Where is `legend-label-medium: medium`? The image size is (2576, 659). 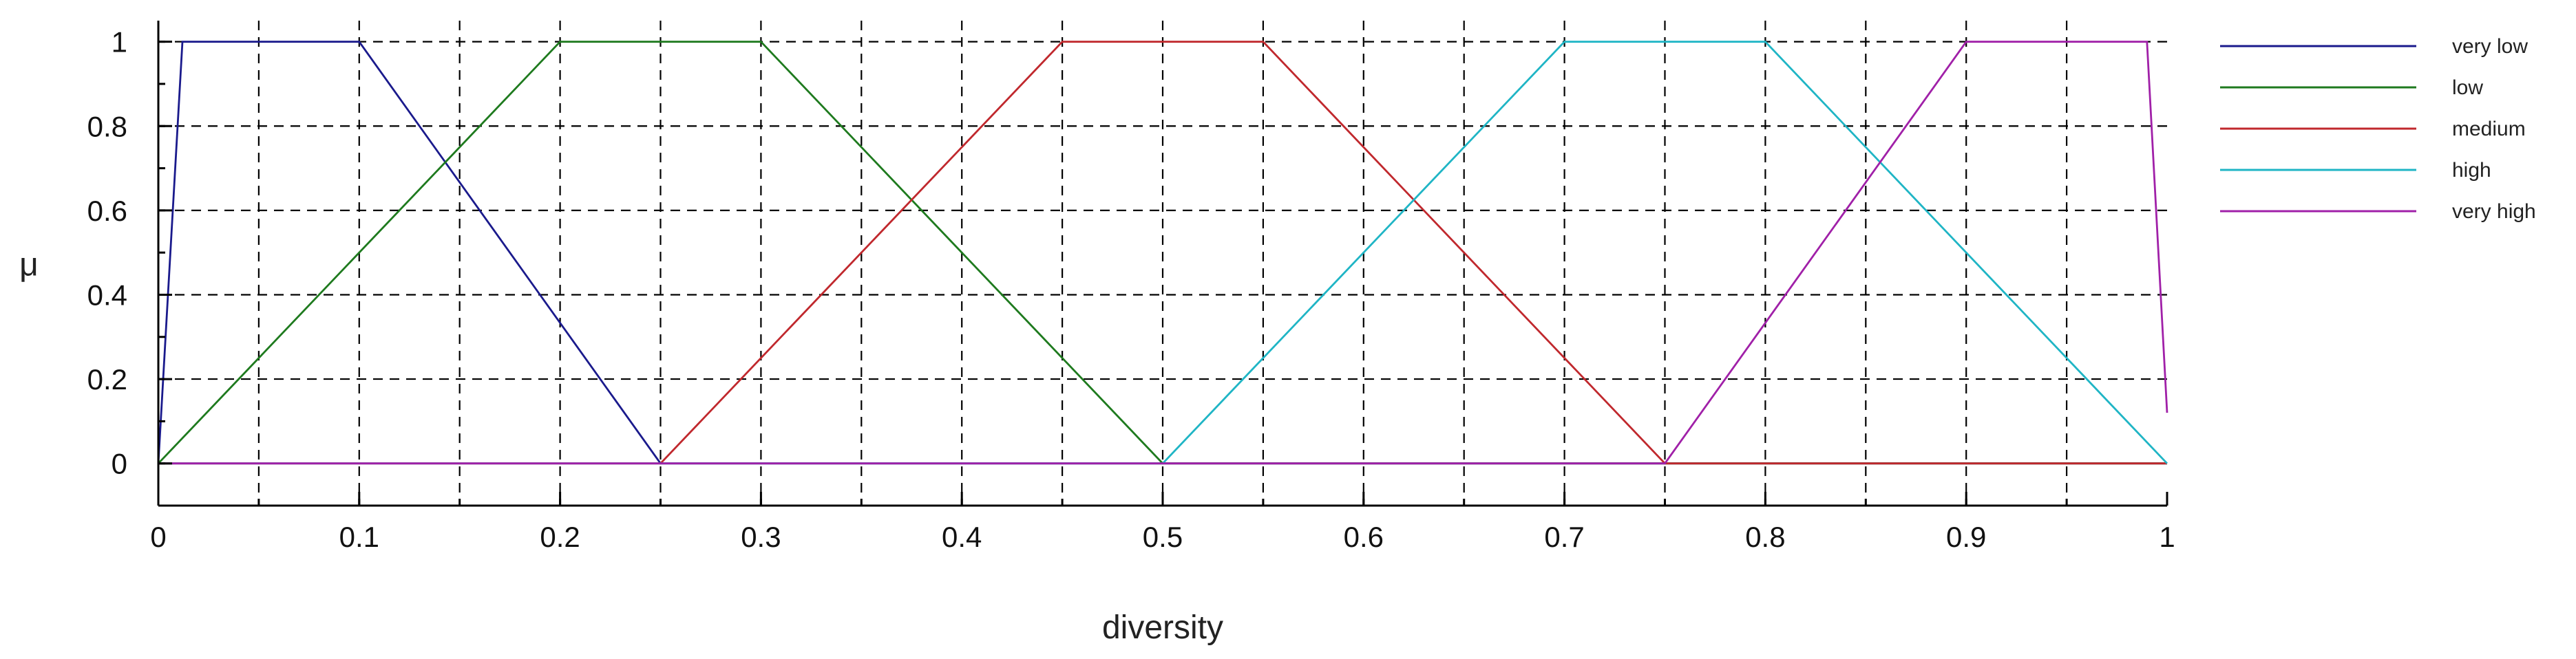
legend-label-medium: medium is located at coordinates (2489, 129).